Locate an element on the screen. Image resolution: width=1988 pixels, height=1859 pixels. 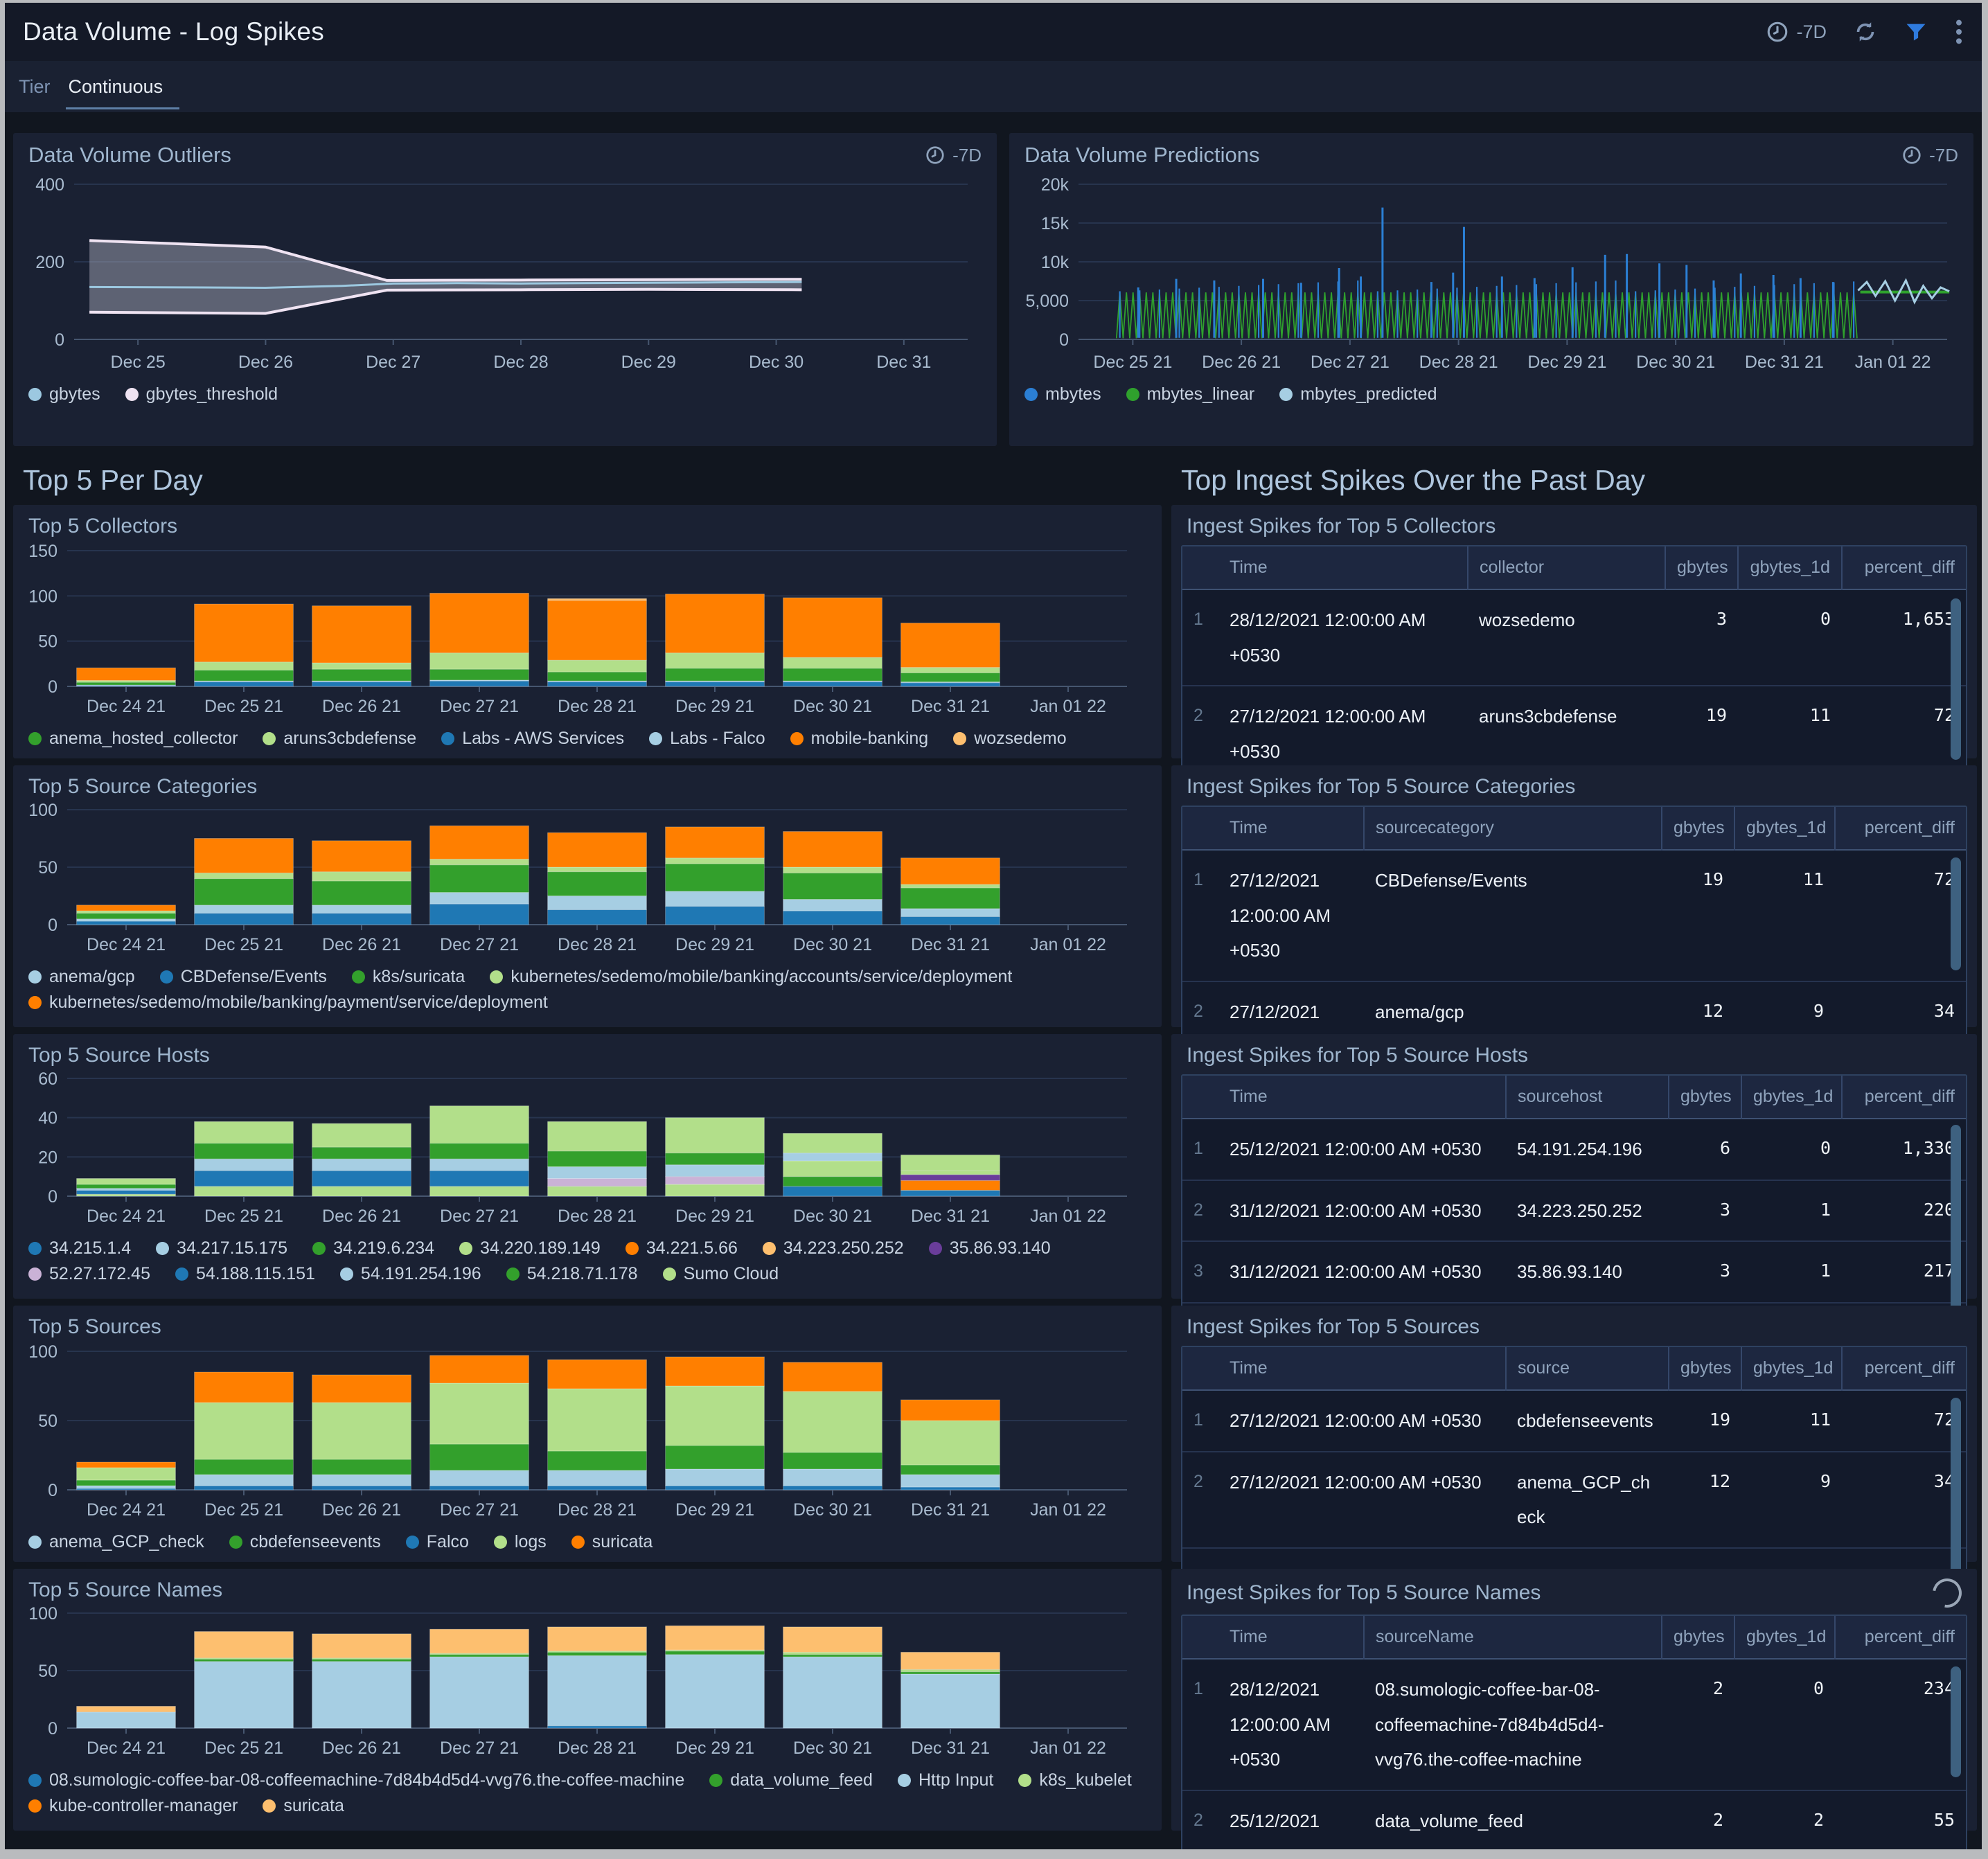
legend-item: 54.191.254.196 is located at coordinates (410, 1274).